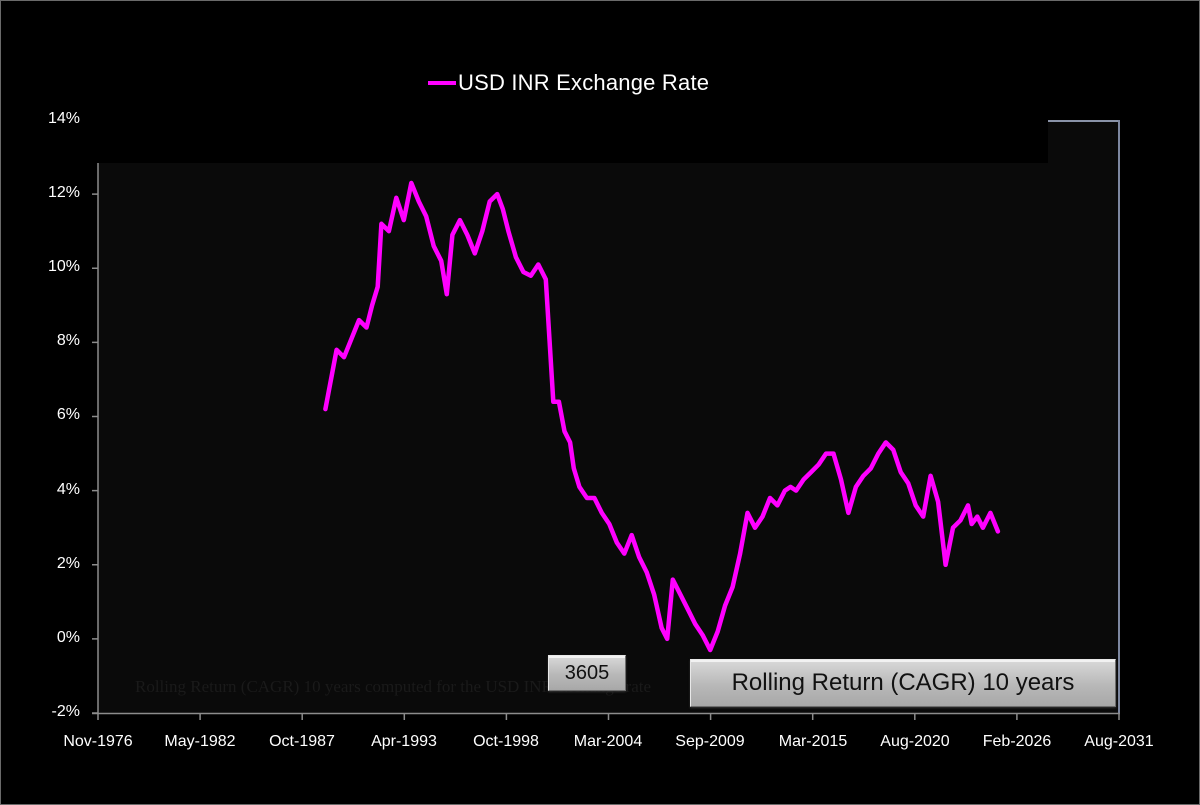  Describe the element at coordinates (587, 673) in the screenshot. I see `data-point-count-button: 3605` at that location.